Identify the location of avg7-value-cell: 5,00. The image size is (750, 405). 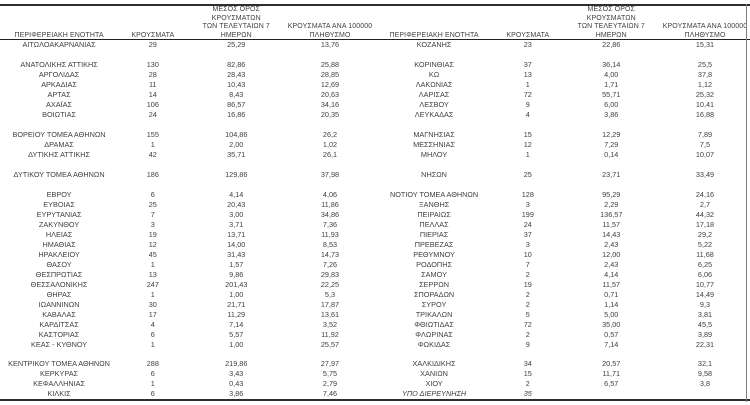
(611, 314).